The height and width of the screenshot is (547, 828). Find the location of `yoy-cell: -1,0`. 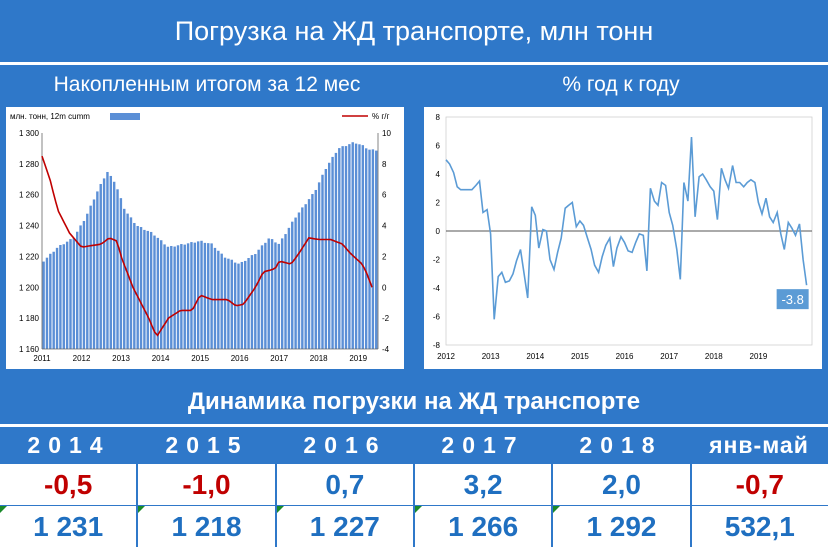

yoy-cell: -1,0 is located at coordinates (207, 485).